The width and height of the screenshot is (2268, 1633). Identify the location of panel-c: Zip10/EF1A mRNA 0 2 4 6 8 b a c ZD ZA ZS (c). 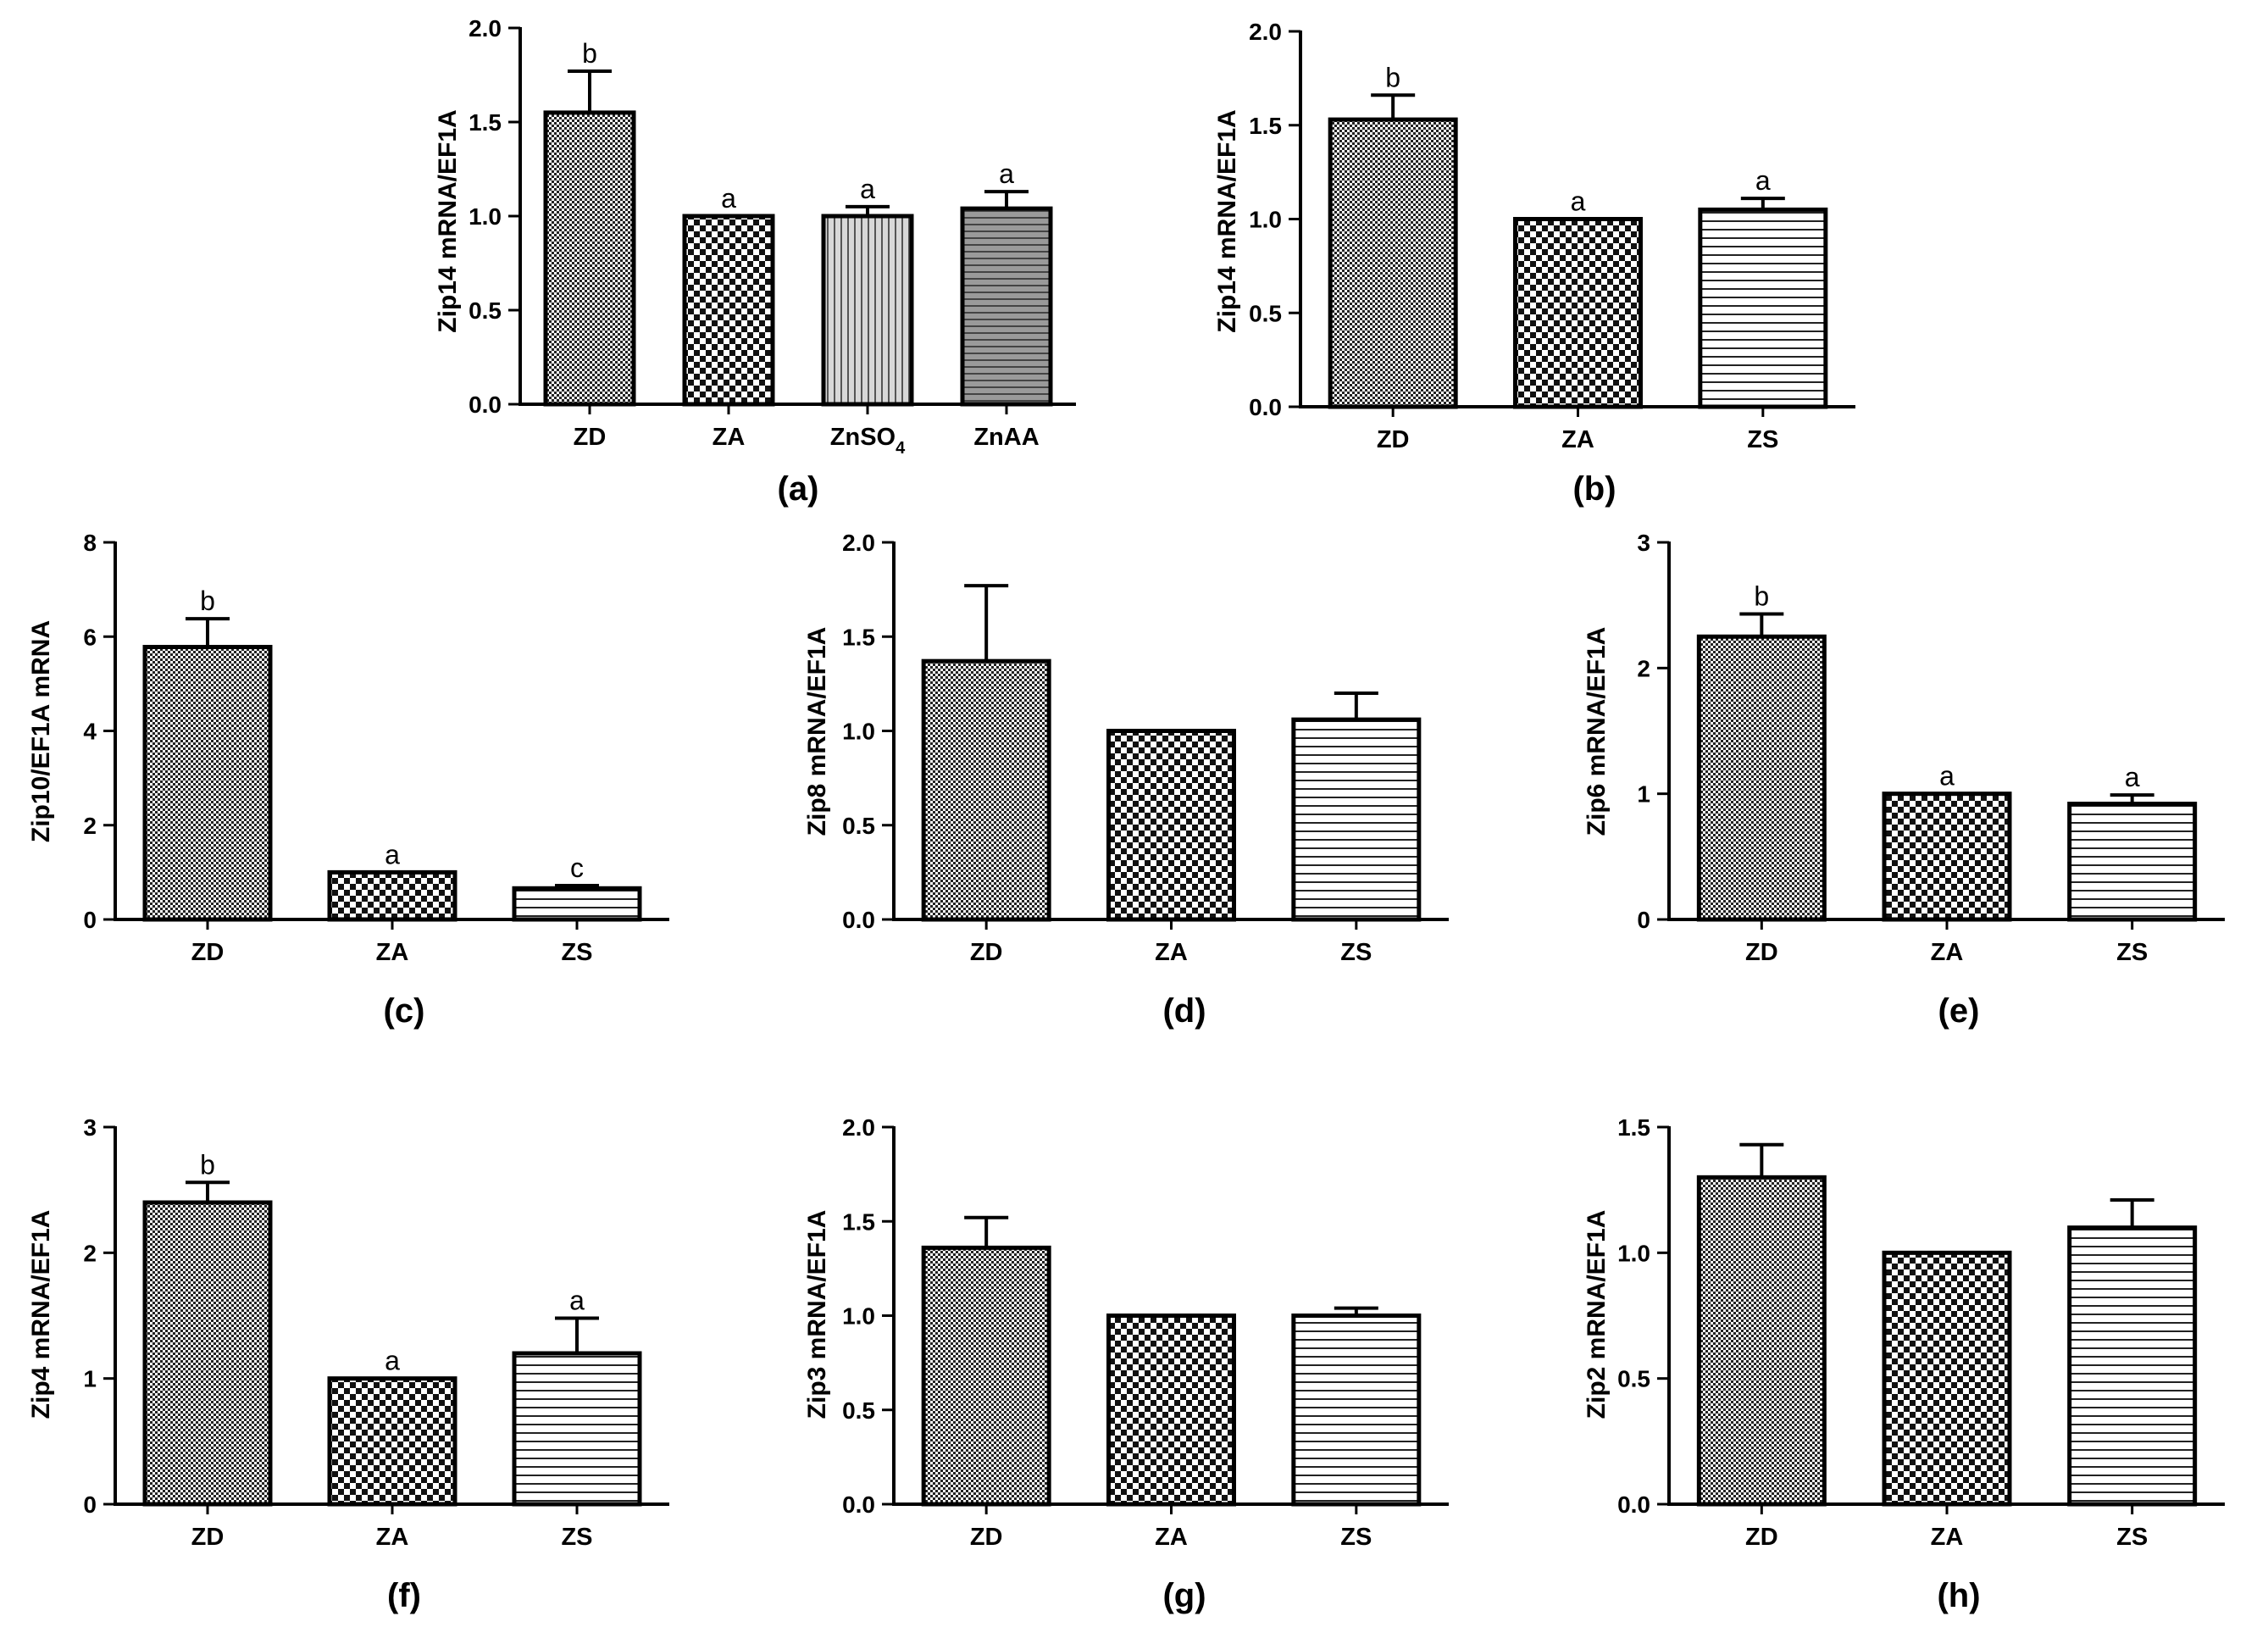
(348, 780).